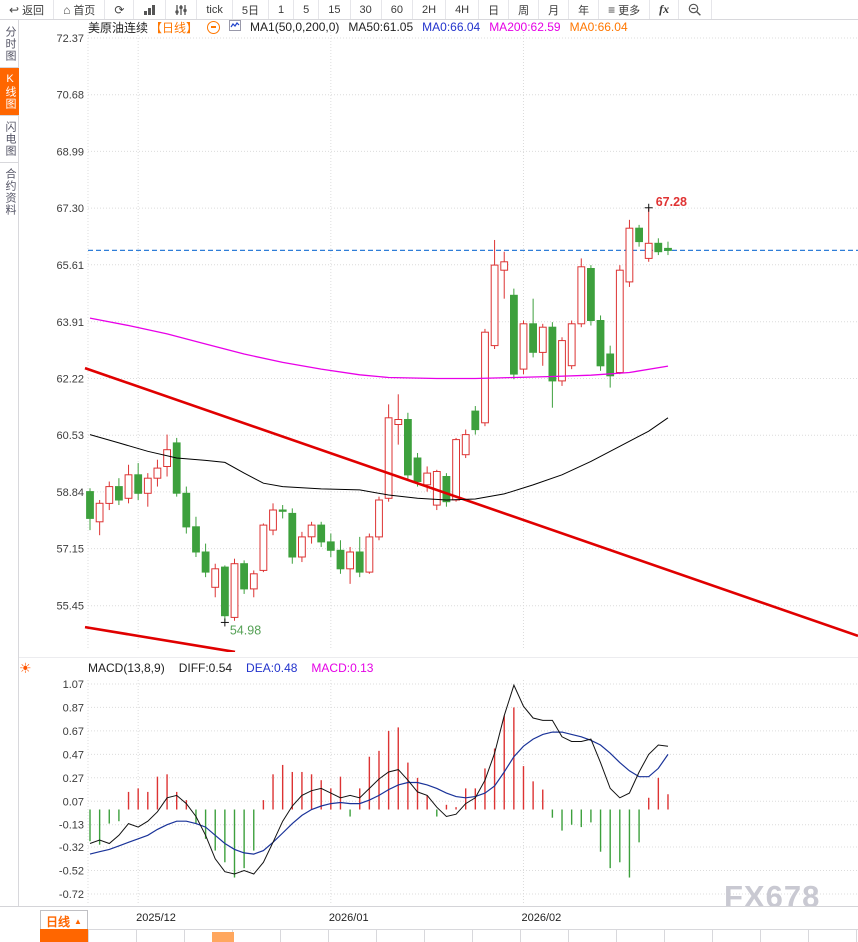  What do you see at coordinates (214, 27) in the screenshot?
I see `collapse-icon` at bounding box center [214, 27].